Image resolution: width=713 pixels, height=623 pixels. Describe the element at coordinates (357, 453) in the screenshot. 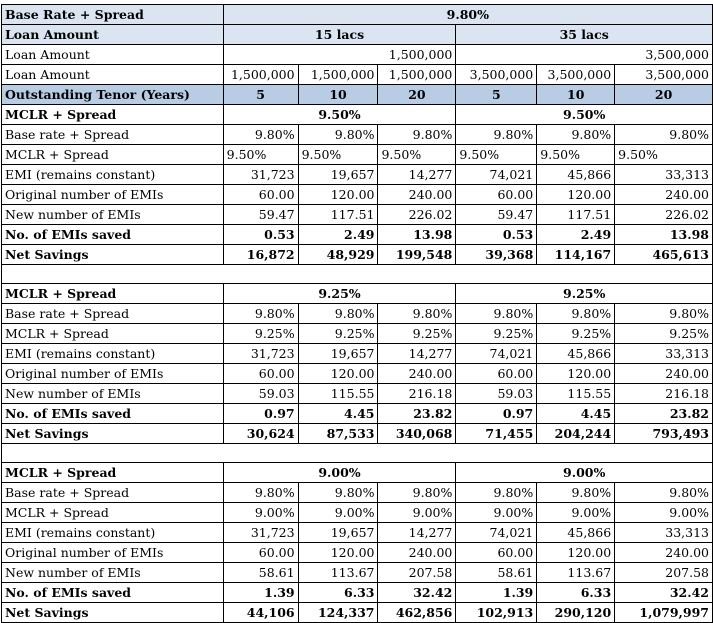

I see `section-spacer` at that location.